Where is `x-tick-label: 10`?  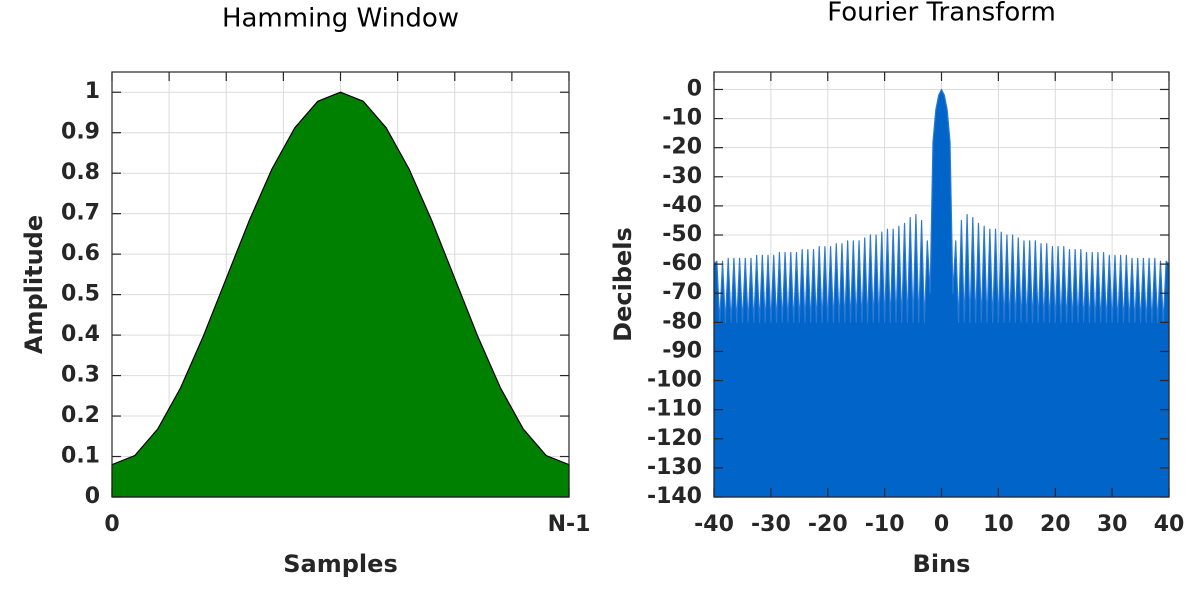 x-tick-label: 10 is located at coordinates (998, 524).